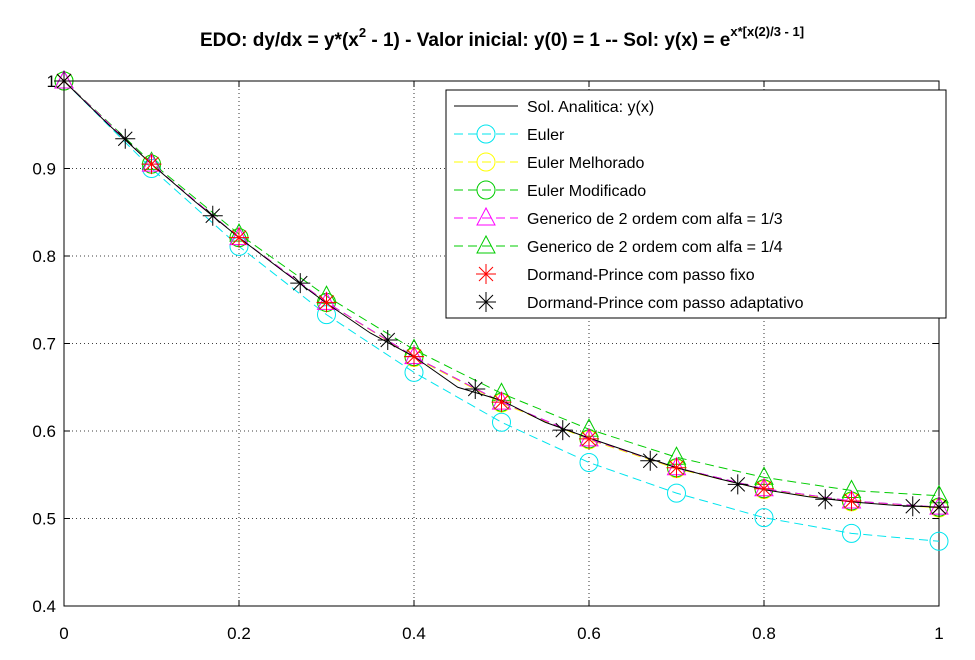  Describe the element at coordinates (641, 275) in the screenshot. I see `legend-label: Dormand-Prince com passo fixo` at that location.